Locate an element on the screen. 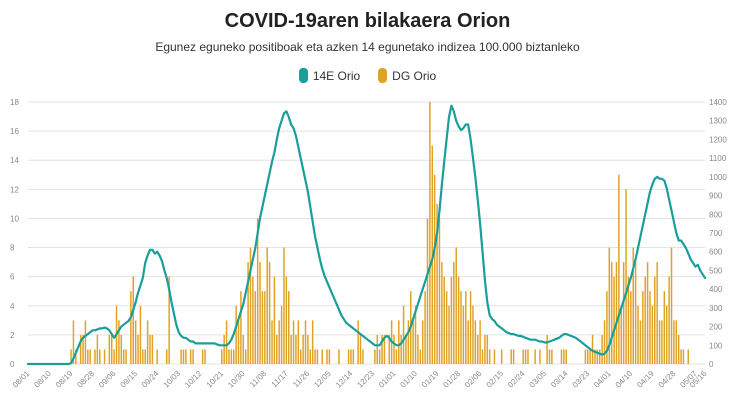 Image resolution: width=735 pixels, height=413 pixels. y-right-tick-label: 0 is located at coordinates (711, 364).